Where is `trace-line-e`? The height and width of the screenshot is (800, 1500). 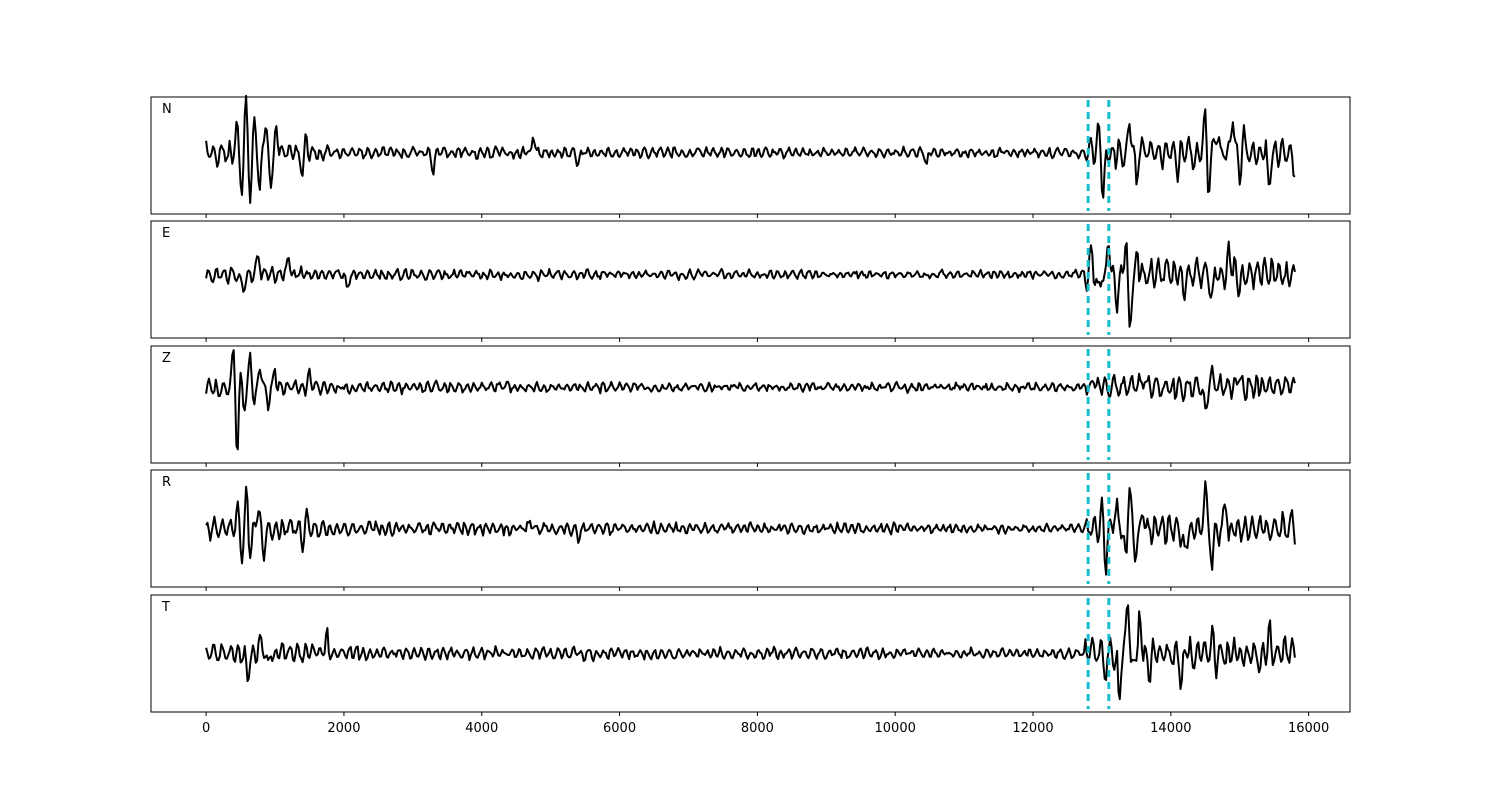 trace-line-e is located at coordinates (750, 284).